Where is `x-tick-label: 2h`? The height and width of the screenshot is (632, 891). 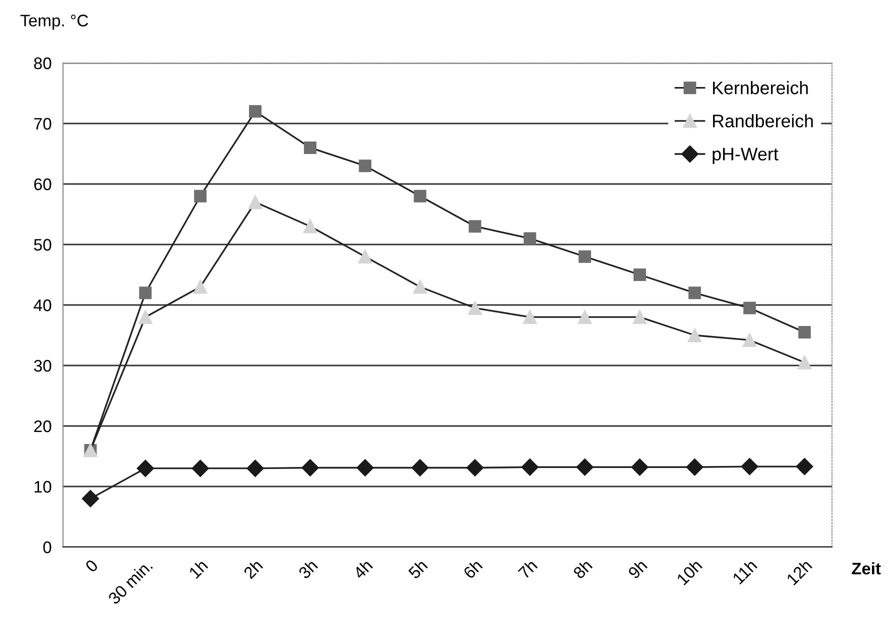
x-tick-label: 2h is located at coordinates (253, 569).